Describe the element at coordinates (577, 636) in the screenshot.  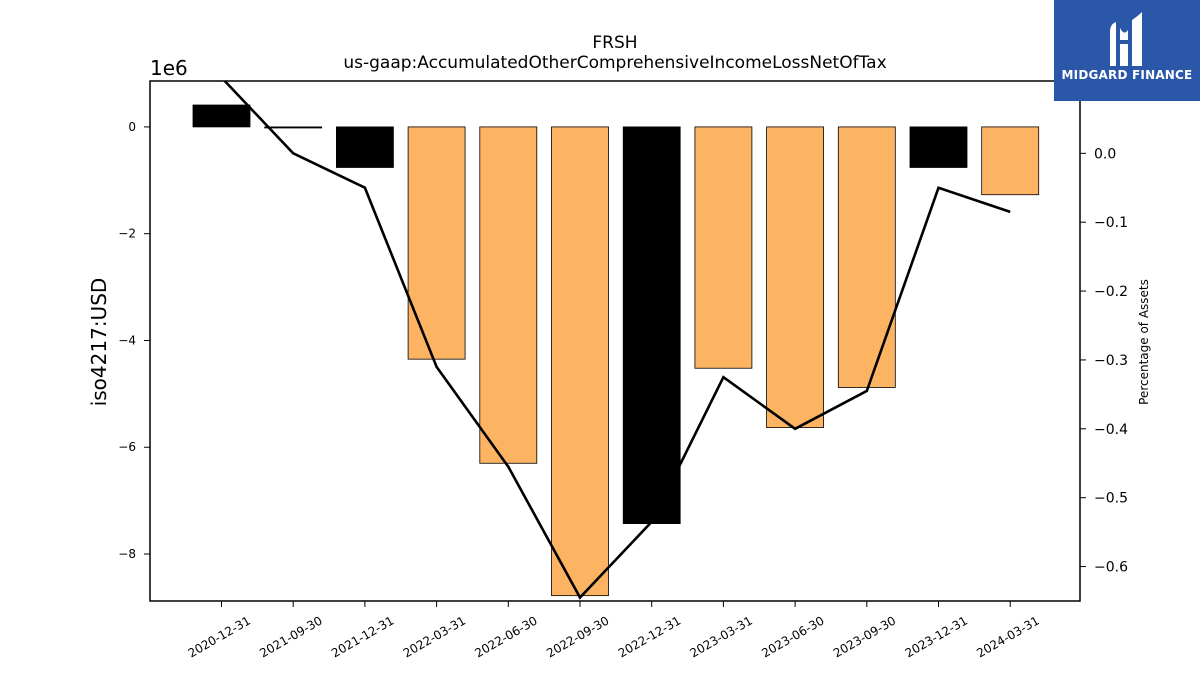
I see `x-tick-label: 2022-09-30` at that location.